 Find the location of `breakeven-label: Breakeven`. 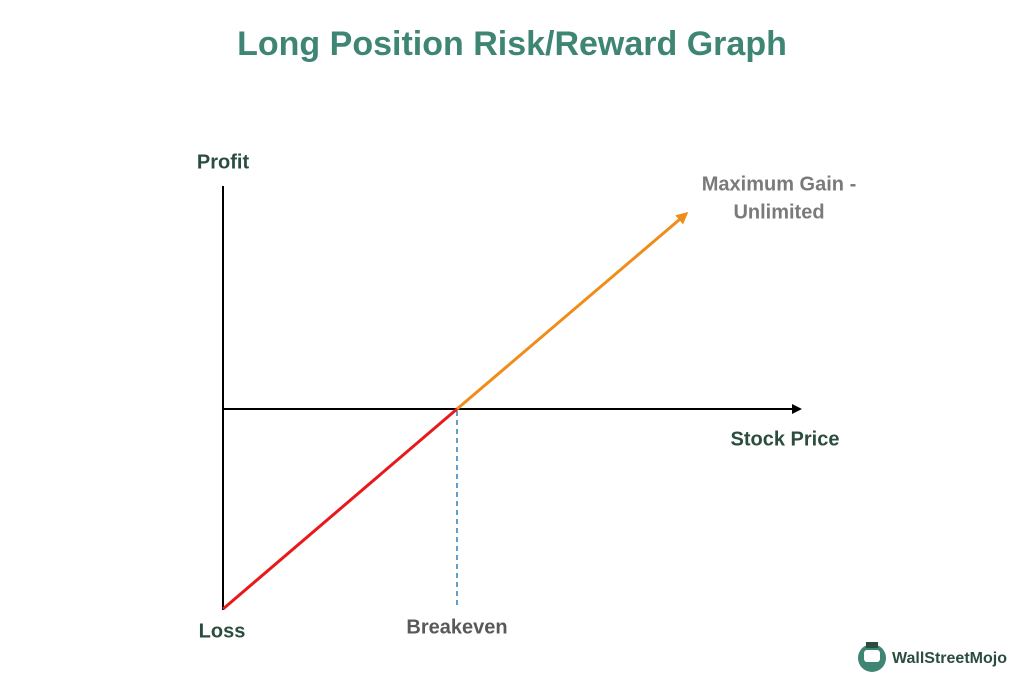

breakeven-label: Breakeven is located at coordinates (456, 627).